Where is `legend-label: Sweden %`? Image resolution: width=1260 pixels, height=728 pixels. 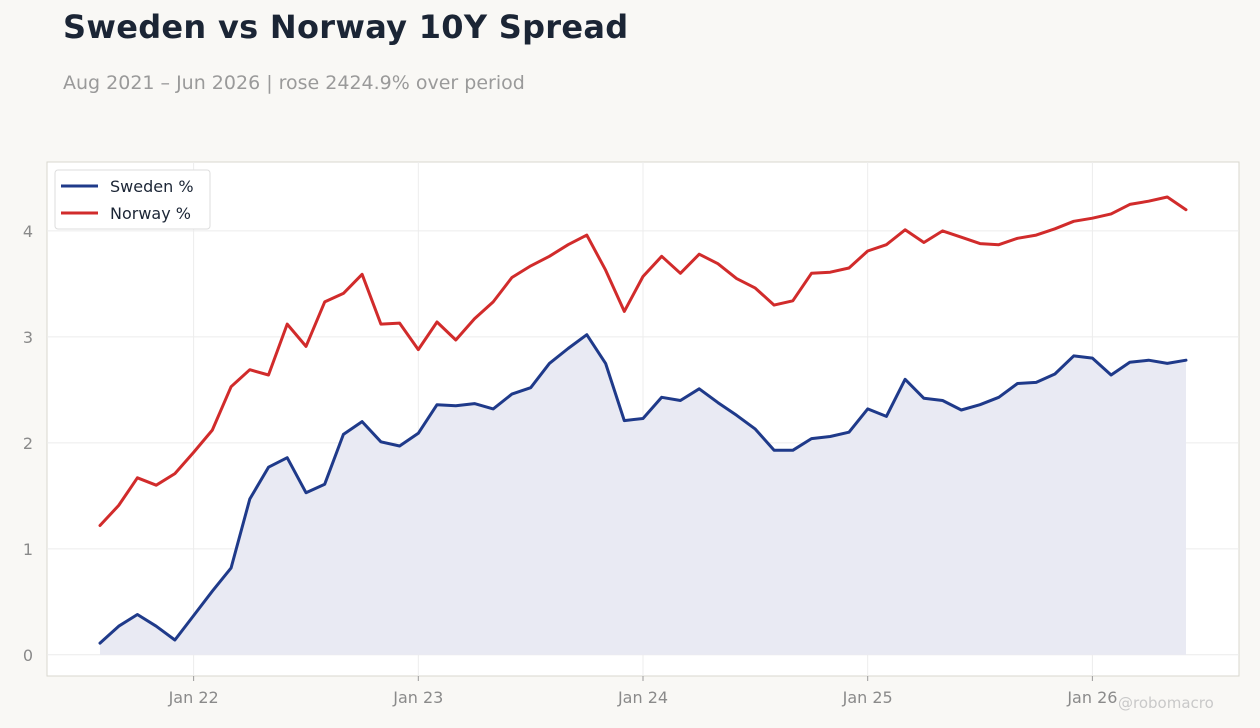 legend-label: Sweden % is located at coordinates (152, 186).